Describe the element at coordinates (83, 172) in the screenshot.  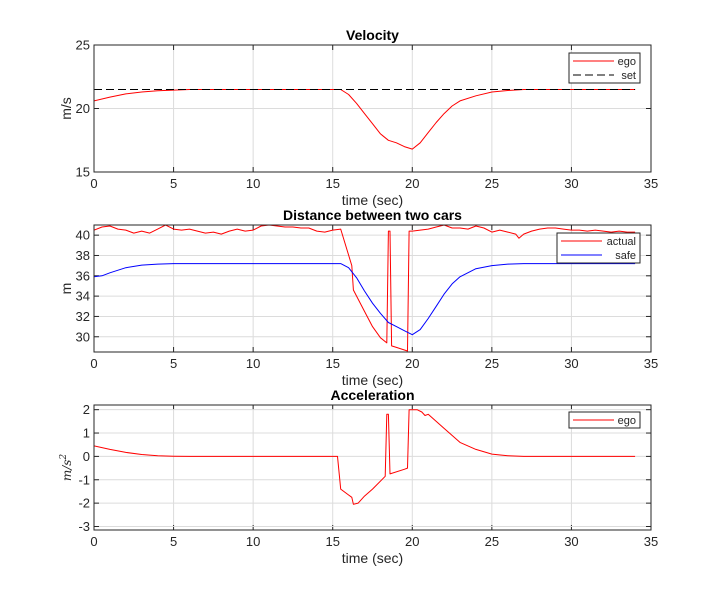
I see `y-tick-label: 15` at that location.